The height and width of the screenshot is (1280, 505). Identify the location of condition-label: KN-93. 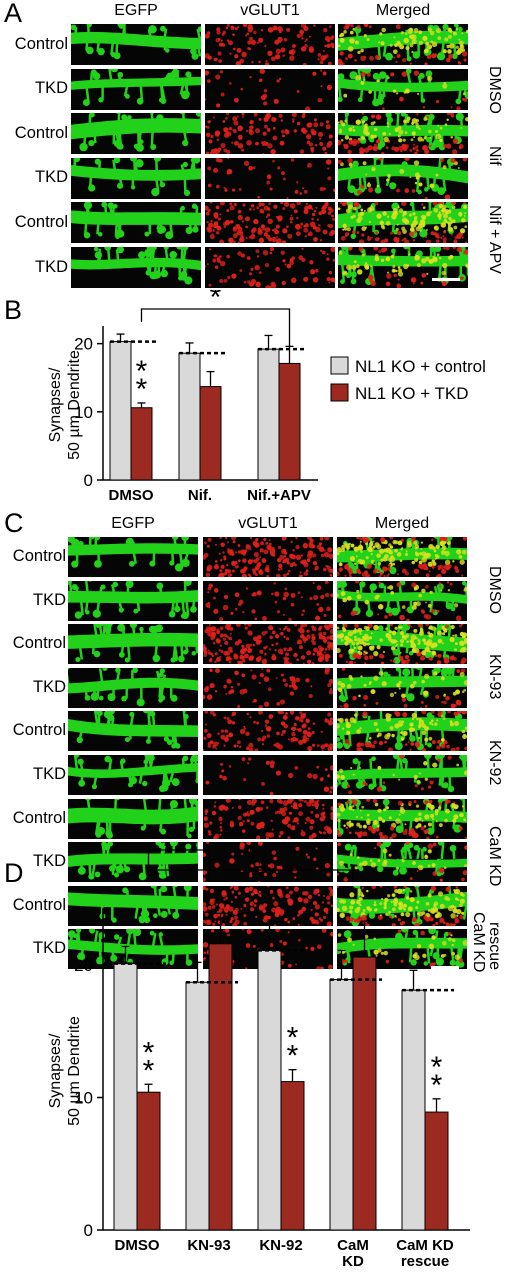
(494, 677).